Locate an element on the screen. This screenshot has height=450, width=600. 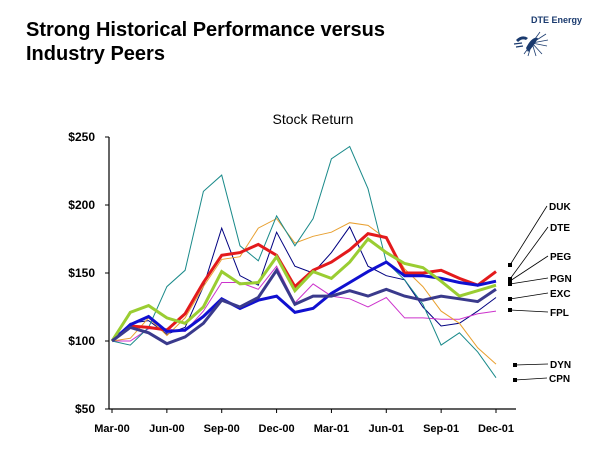
legend-label-dte: DTE is located at coordinates (560, 228).